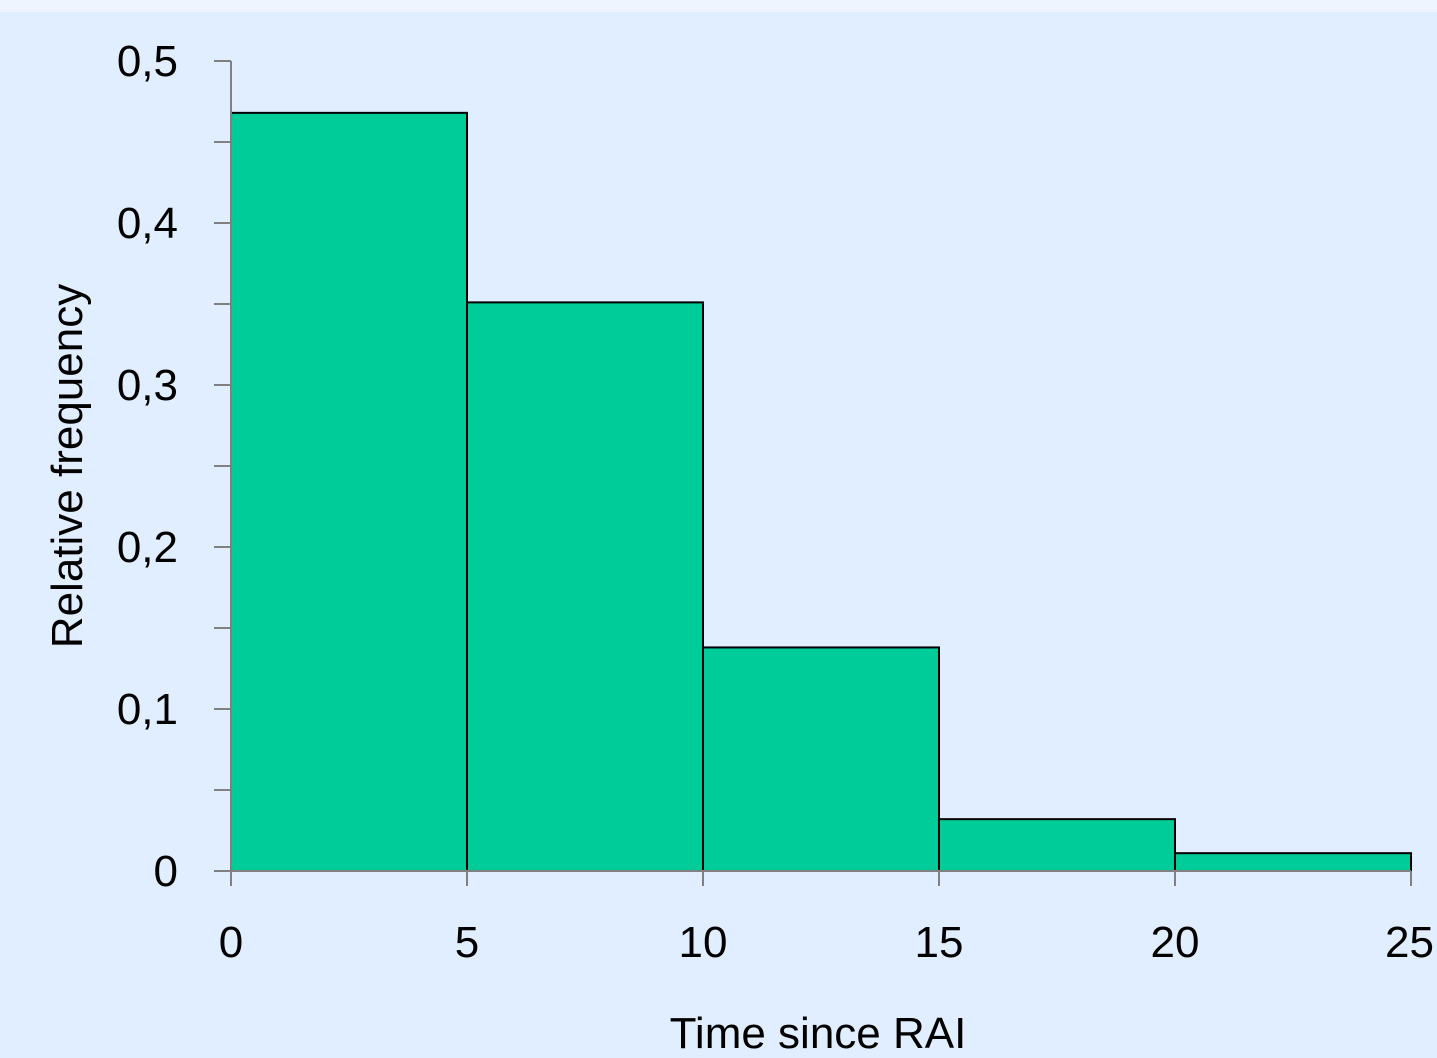 The image size is (1437, 1058). I want to click on x-tick-label: 25, so click(1409, 942).